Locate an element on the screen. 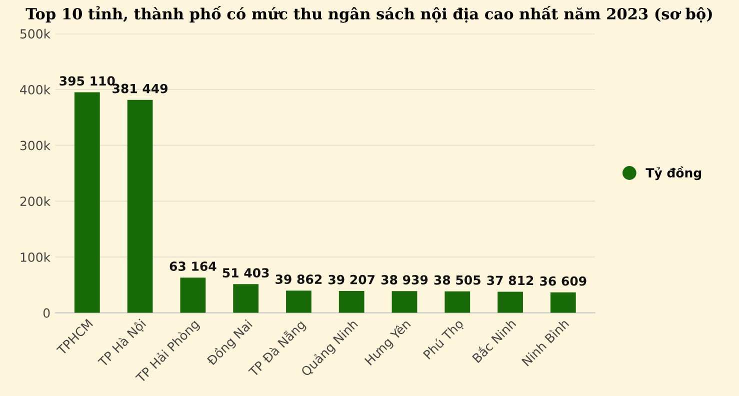 This screenshot has height=396, width=739. data-label: 36 609 is located at coordinates (563, 281).